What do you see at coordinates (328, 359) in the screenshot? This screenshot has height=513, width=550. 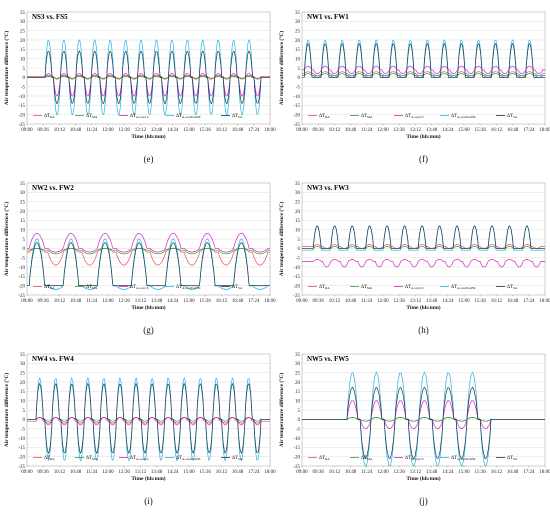 I see `panel-title: NW5 vs. FW5` at bounding box center [328, 359].